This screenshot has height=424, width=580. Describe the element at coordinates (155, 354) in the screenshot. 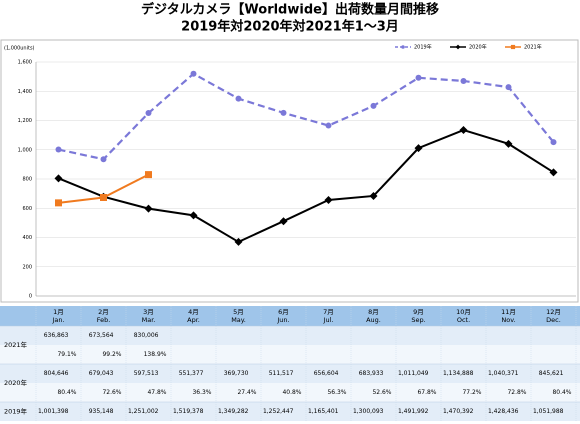

I see `table-ratio: 138.9%` at that location.